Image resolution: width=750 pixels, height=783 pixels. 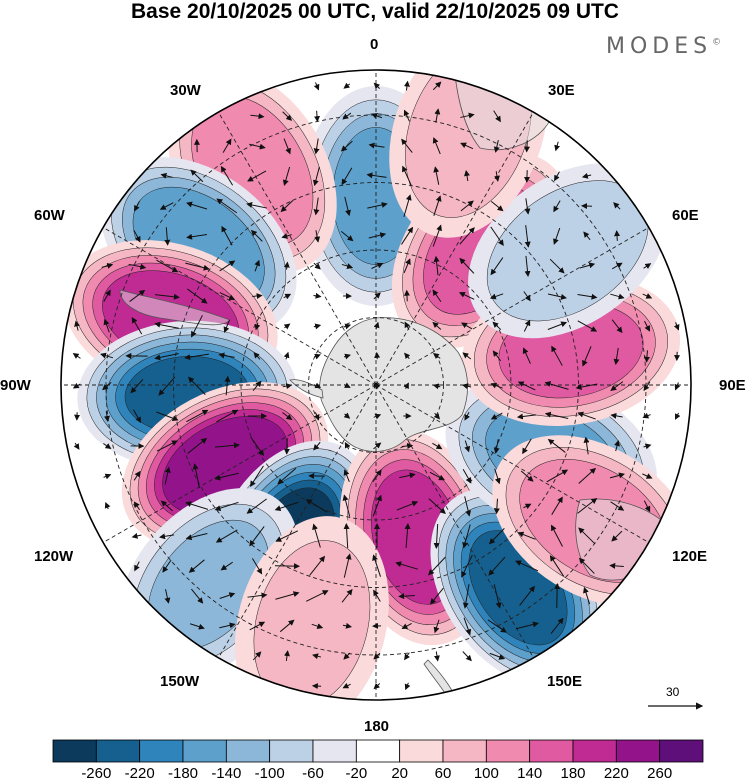 What do you see at coordinates (663, 46) in the screenshot?
I see `modes-logo: MODES©` at bounding box center [663, 46].